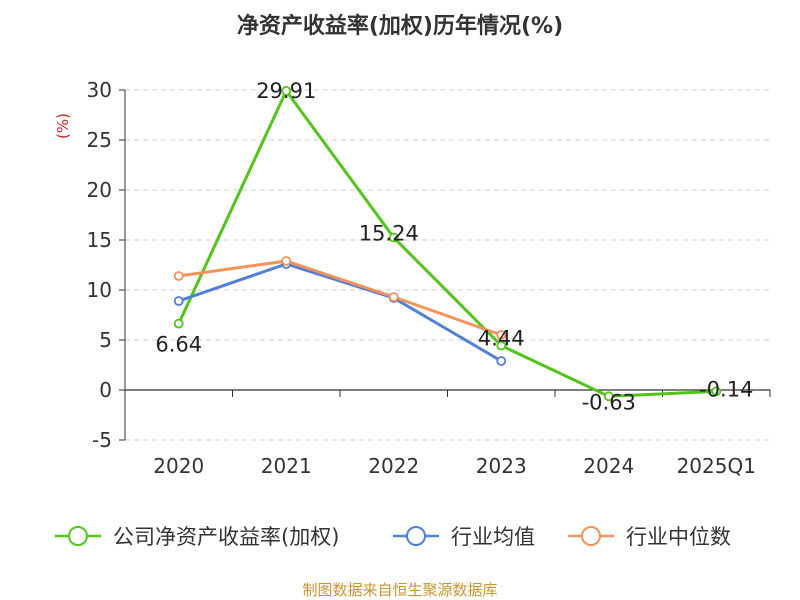 The image size is (800, 600). I want to click on y-tick-label: 5, so click(105, 340).